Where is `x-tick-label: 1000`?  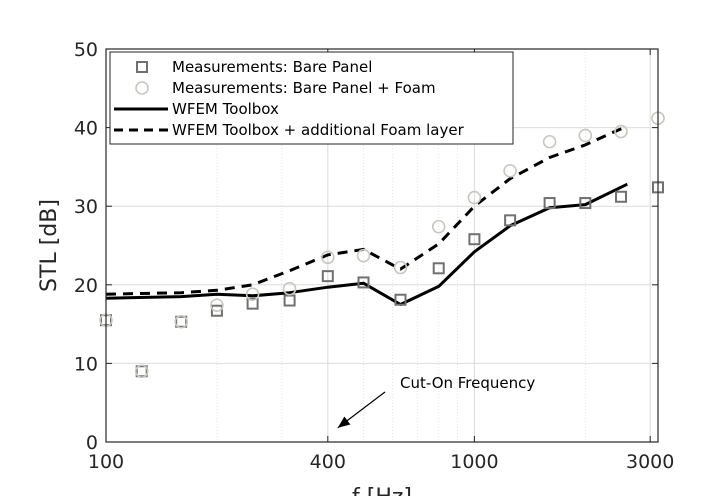
x-tick-label: 1000 is located at coordinates (474, 462).